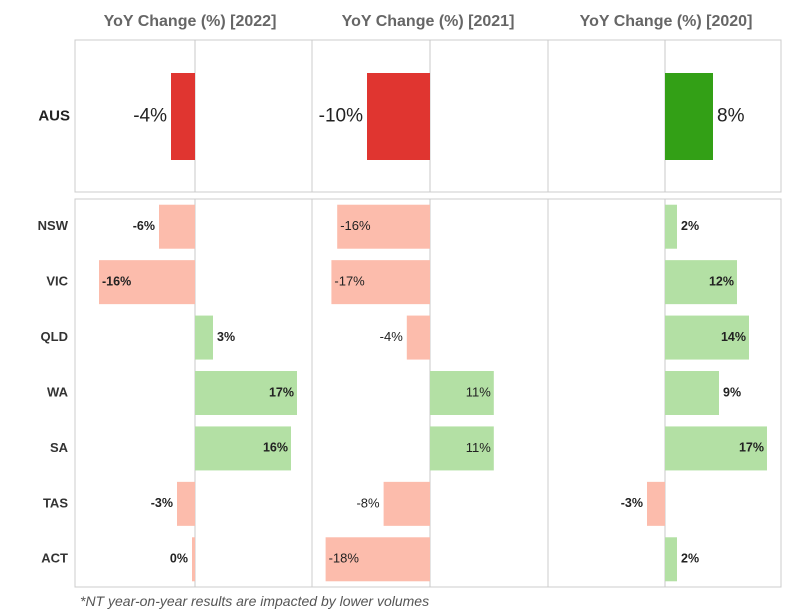 This screenshot has width=787, height=612. Describe the element at coordinates (478, 391) in the screenshot. I see `value-label-wa-2: 11%` at that location.